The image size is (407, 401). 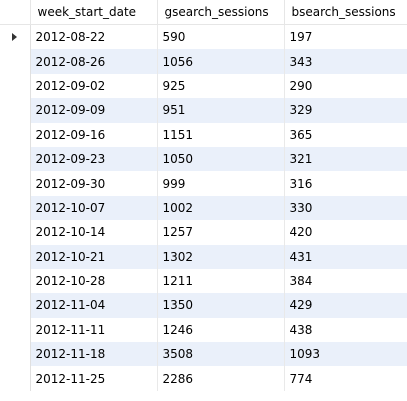 I want to click on cell-bsearch-sessions: 330, so click(x=345, y=208).